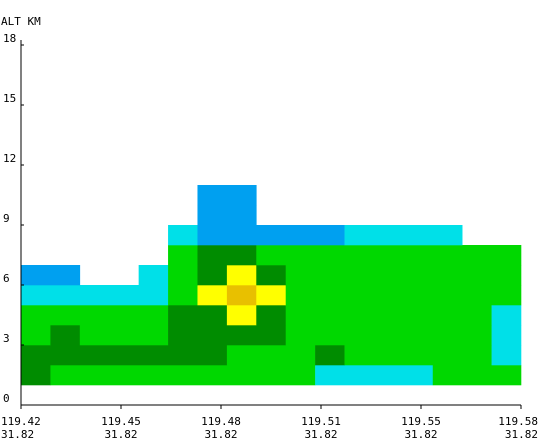 Image resolution: width=540 pixels, height=440 pixels. I want to click on y-tick-label: 6, so click(6, 278).